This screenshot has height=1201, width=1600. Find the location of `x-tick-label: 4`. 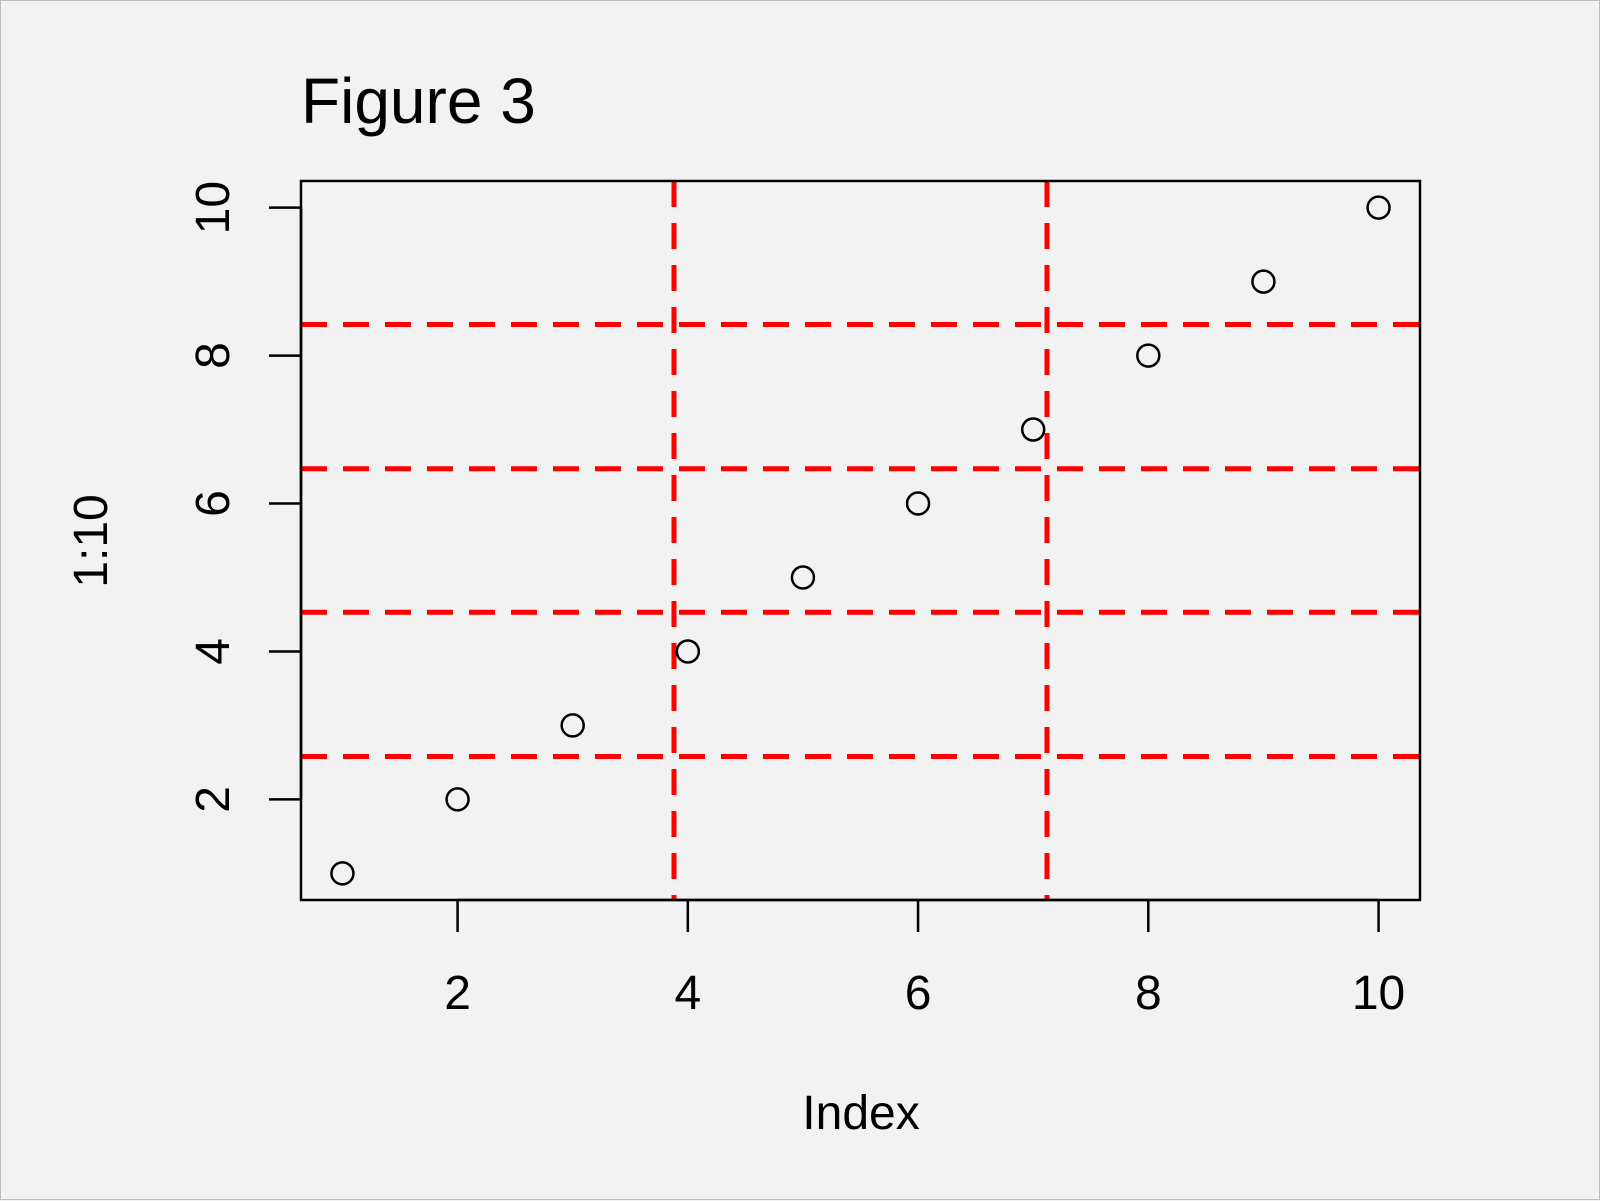

x-tick-label: 4 is located at coordinates (687, 993).